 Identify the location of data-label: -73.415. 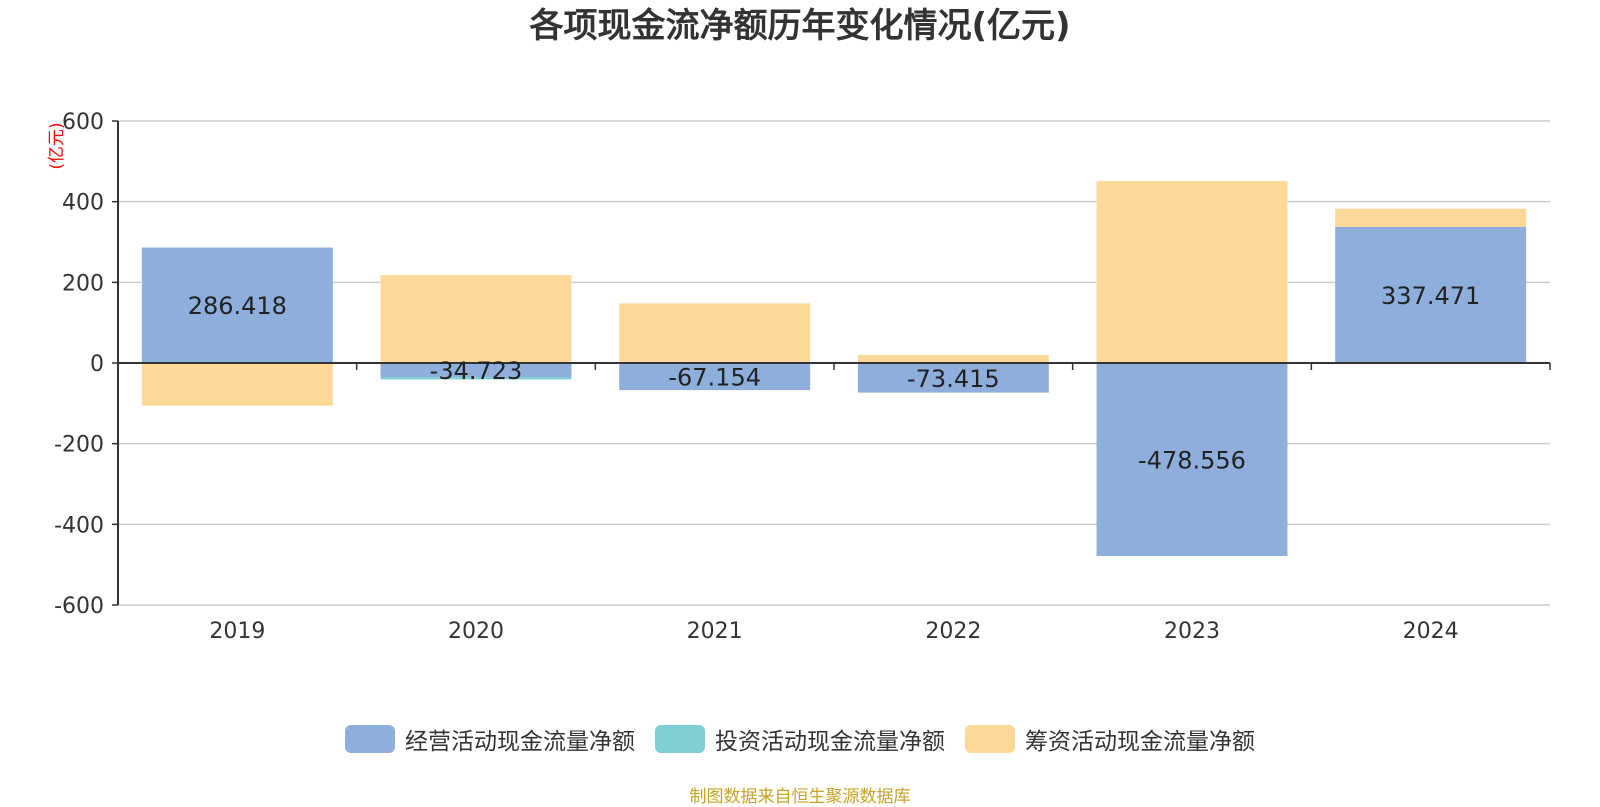
(953, 379).